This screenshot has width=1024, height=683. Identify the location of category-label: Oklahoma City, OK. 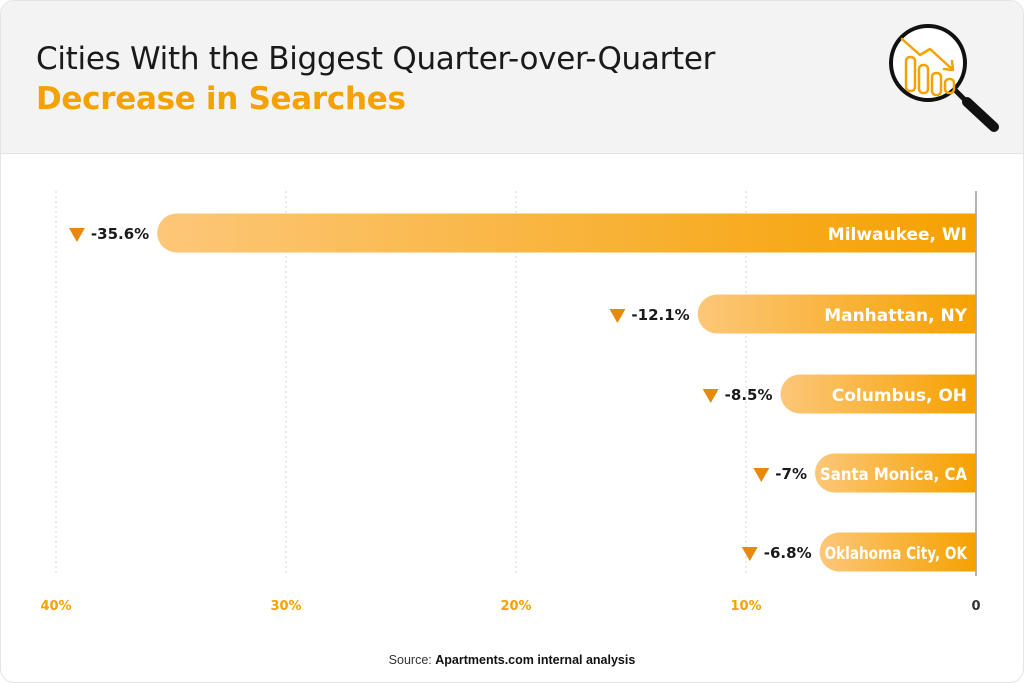
(896, 554).